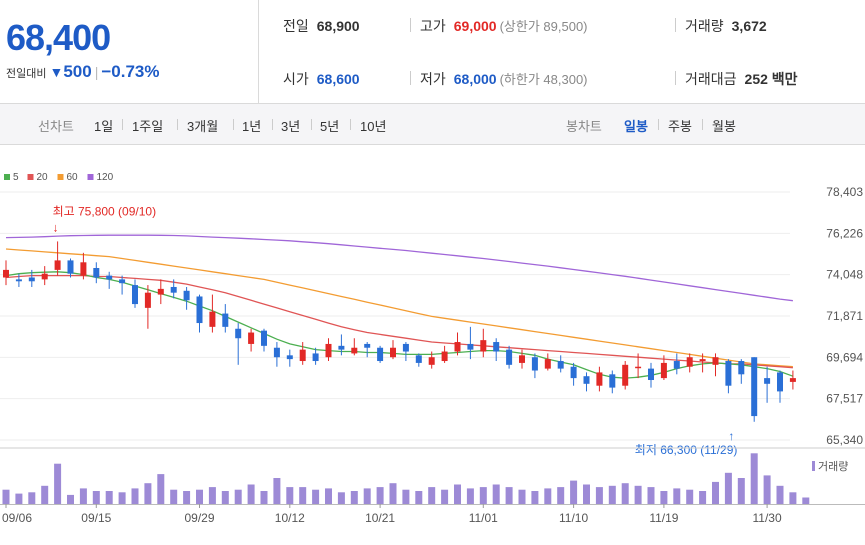 This screenshot has width=865, height=545. I want to click on low-arrow-icon: ↑, so click(731, 436).